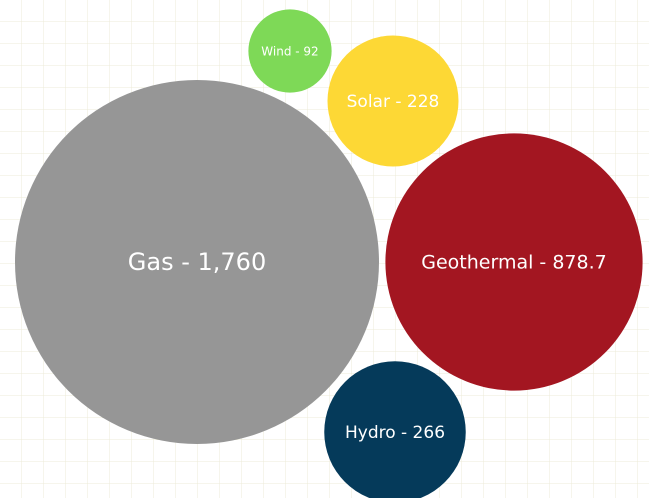  I want to click on bubble-label: Hydro - 266, so click(395, 433).